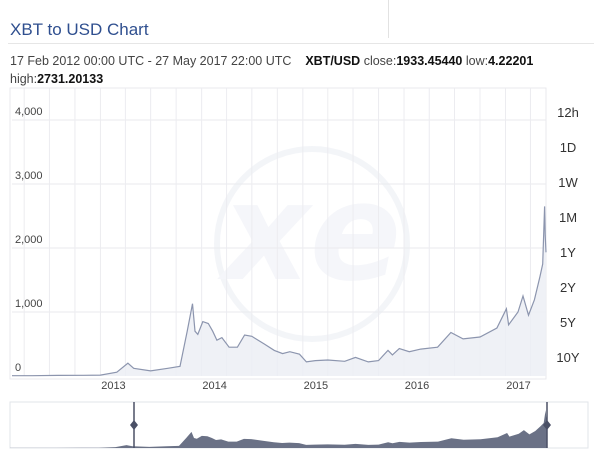 This screenshot has height=468, width=602. I want to click on period-button-12h: 12h, so click(568, 112).